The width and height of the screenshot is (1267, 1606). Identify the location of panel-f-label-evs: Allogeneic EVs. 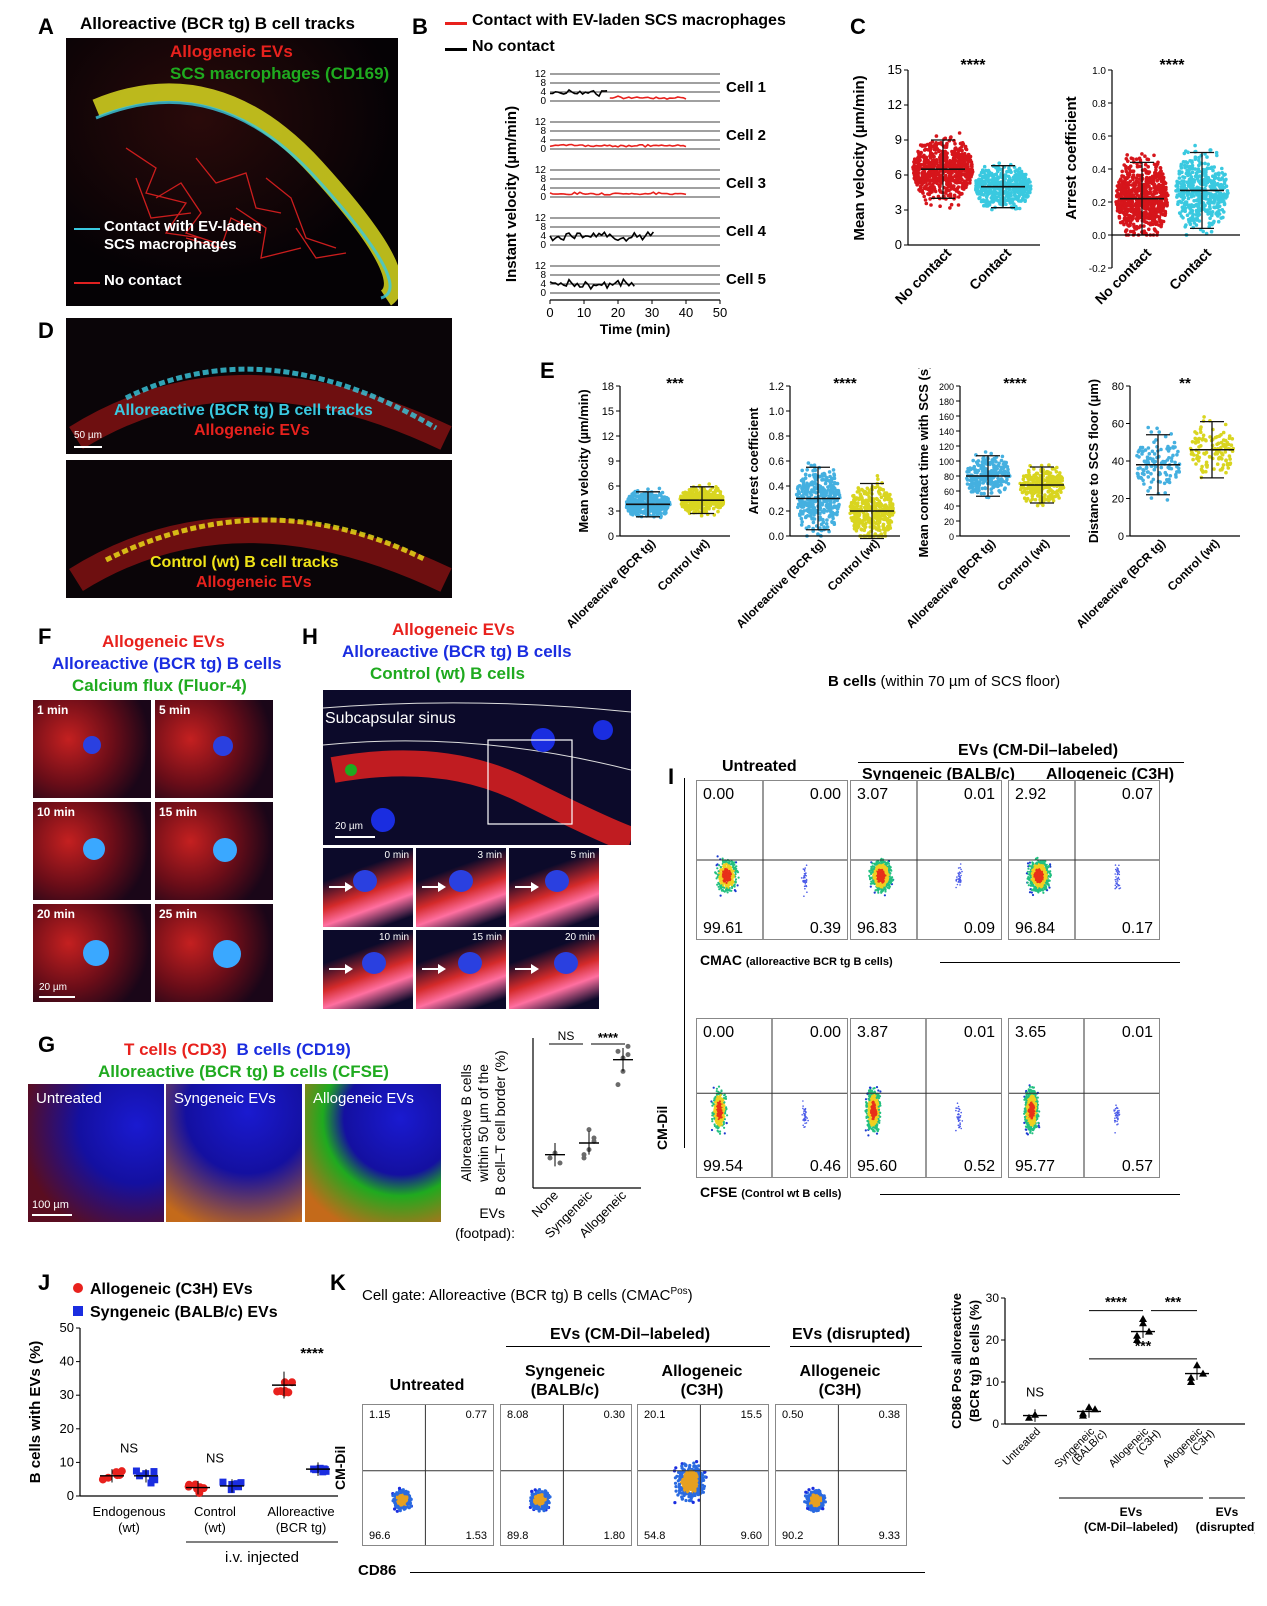
(163, 641).